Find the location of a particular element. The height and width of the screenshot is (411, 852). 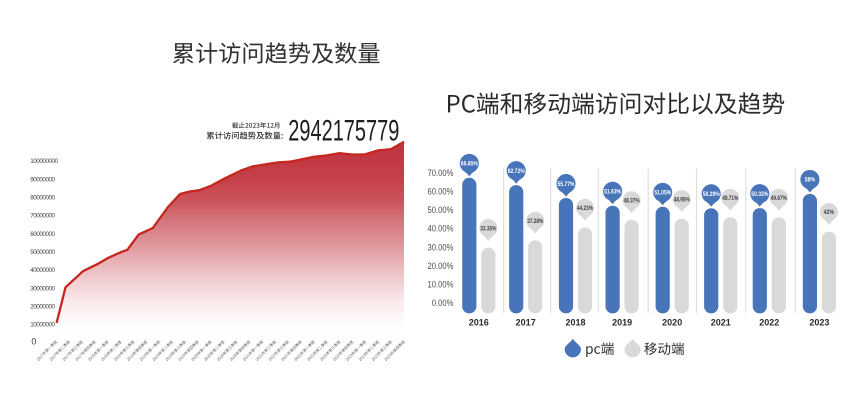

svg-text: 62.72% is located at coordinates (516, 171).